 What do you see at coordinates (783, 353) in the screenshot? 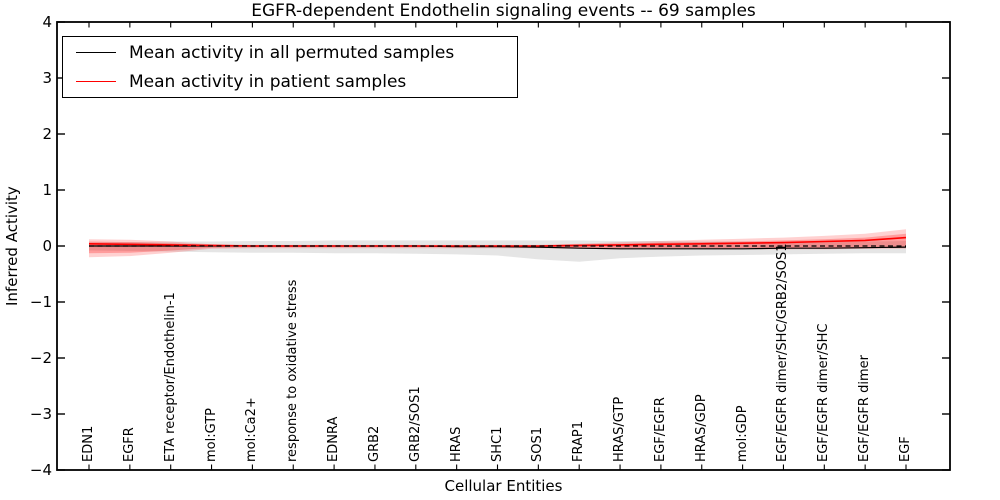
I see `x-tick-label: EGF/EGFR dimer/SHC/GRB2/SOS1` at bounding box center [783, 353].